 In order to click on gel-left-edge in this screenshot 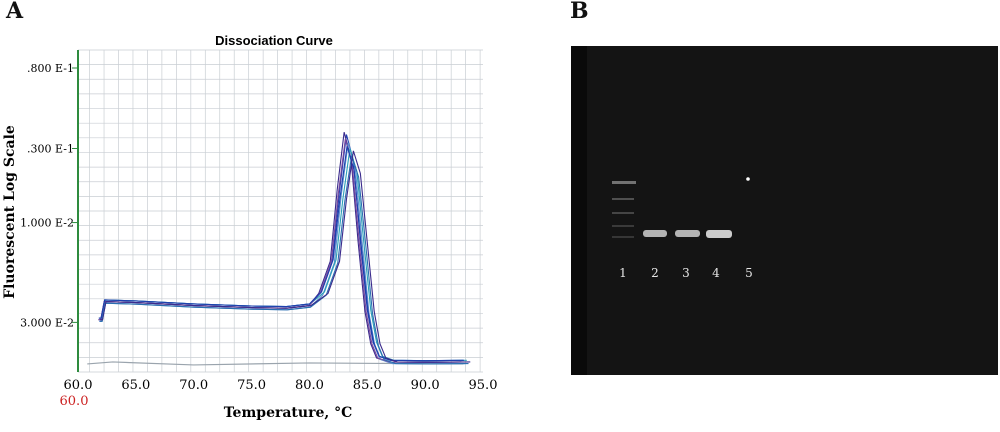, I will do `click(579, 210)`.